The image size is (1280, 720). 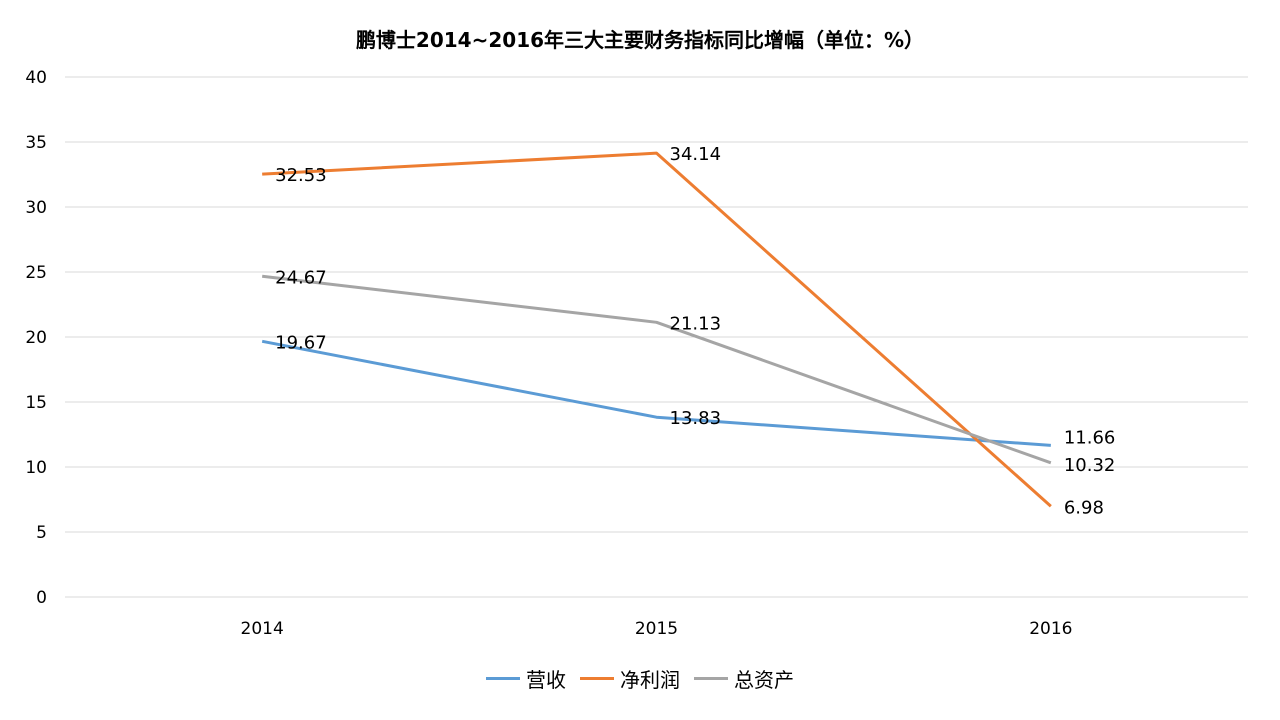 I want to click on data-label: 13.83, so click(x=696, y=418).